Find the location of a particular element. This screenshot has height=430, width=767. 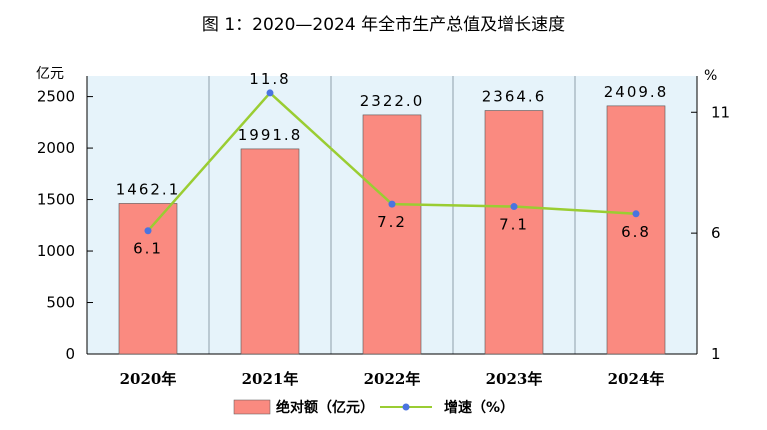

y-right-unit: % is located at coordinates (710, 76).